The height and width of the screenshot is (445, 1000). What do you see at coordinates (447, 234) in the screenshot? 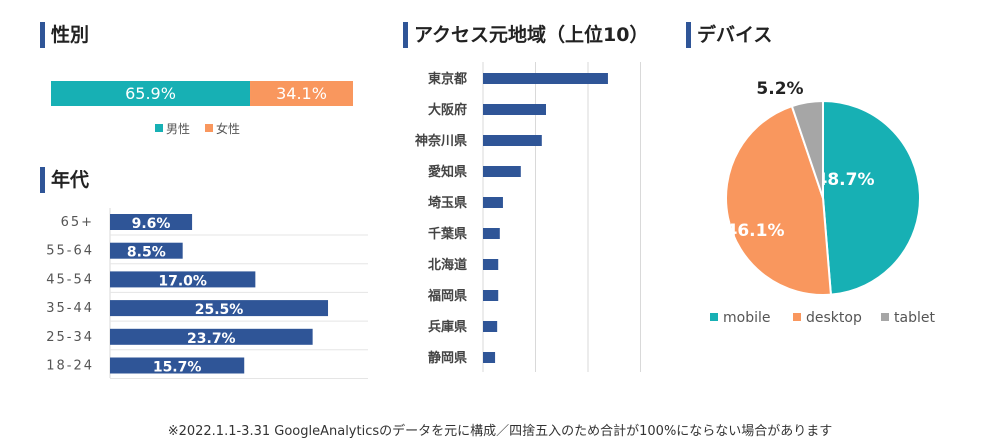
I see `region-category: 千葉県` at bounding box center [447, 234].